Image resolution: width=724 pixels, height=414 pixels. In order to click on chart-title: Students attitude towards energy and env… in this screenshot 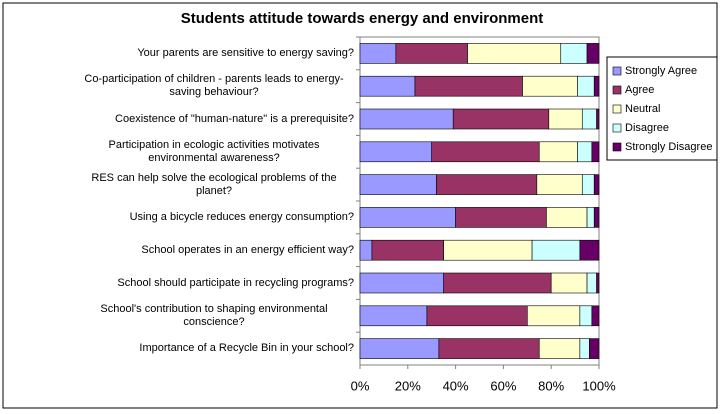, I will do `click(362, 18)`.